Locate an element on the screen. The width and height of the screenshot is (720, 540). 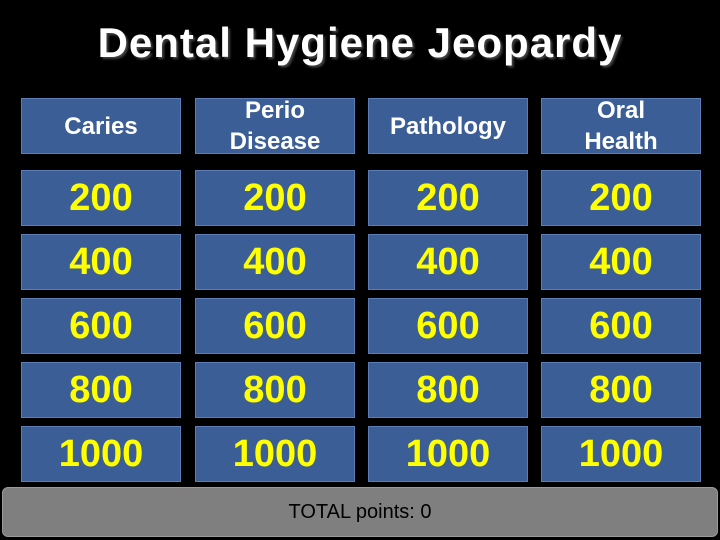
category-label: Pathology is located at coordinates (447, 126).